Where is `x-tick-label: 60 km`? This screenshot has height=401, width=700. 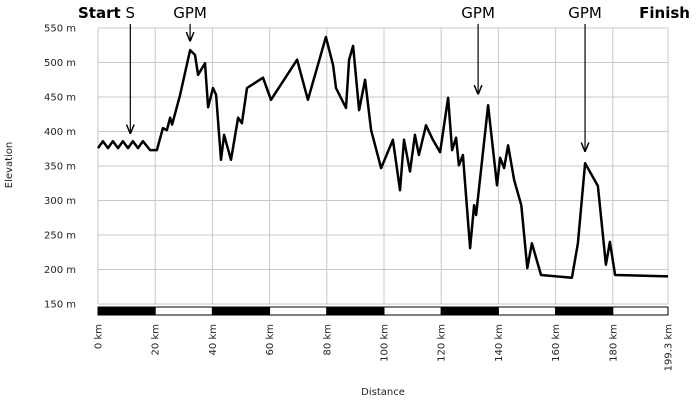 x-tick-label: 60 km is located at coordinates (270, 339).